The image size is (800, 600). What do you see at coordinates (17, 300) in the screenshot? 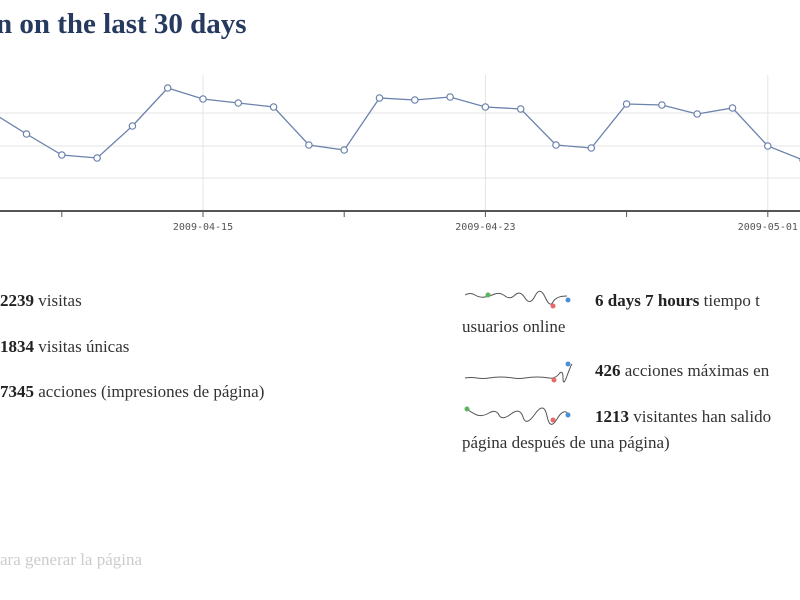
I see `stat-value: 2239` at bounding box center [17, 300].